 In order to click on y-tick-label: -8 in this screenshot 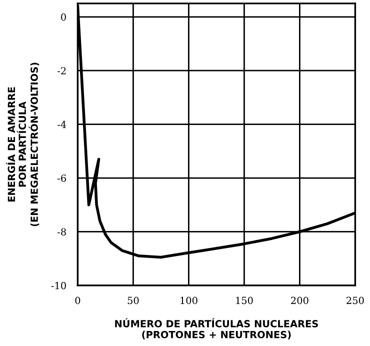, I will do `click(62, 232)`.